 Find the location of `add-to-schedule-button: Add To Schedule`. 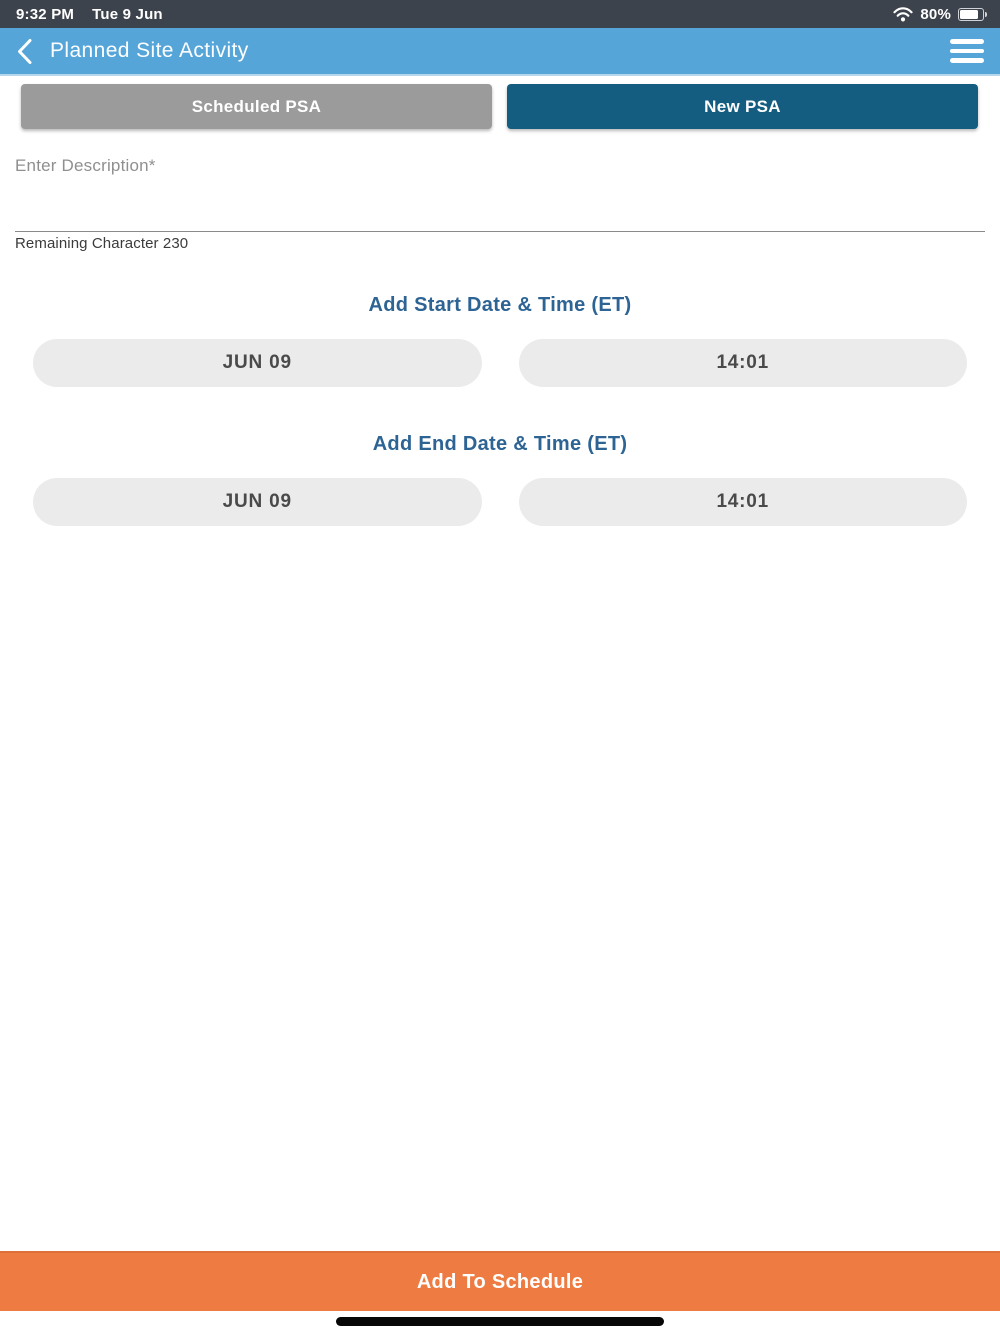

add-to-schedule-button: Add To Schedule is located at coordinates (500, 1281).